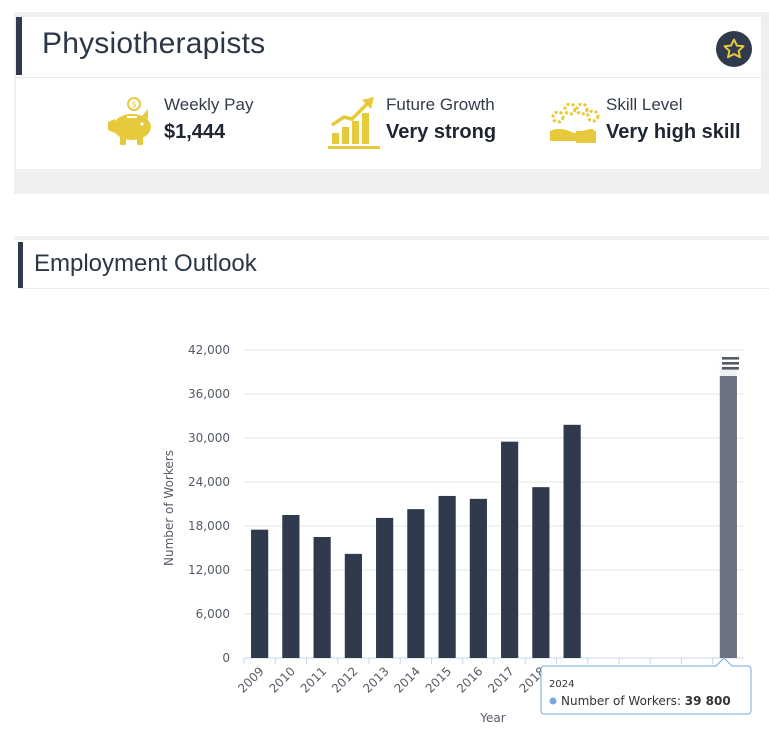 The height and width of the screenshot is (730, 769). I want to click on bar-2017, so click(510, 549).